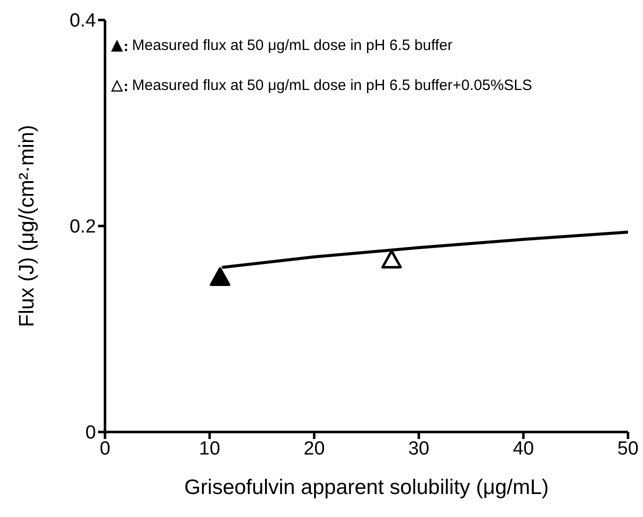 Image resolution: width=643 pixels, height=517 pixels. What do you see at coordinates (366, 487) in the screenshot?
I see `x-axis-title: Griseofulvin apparent solubility (μg/mL)` at bounding box center [366, 487].